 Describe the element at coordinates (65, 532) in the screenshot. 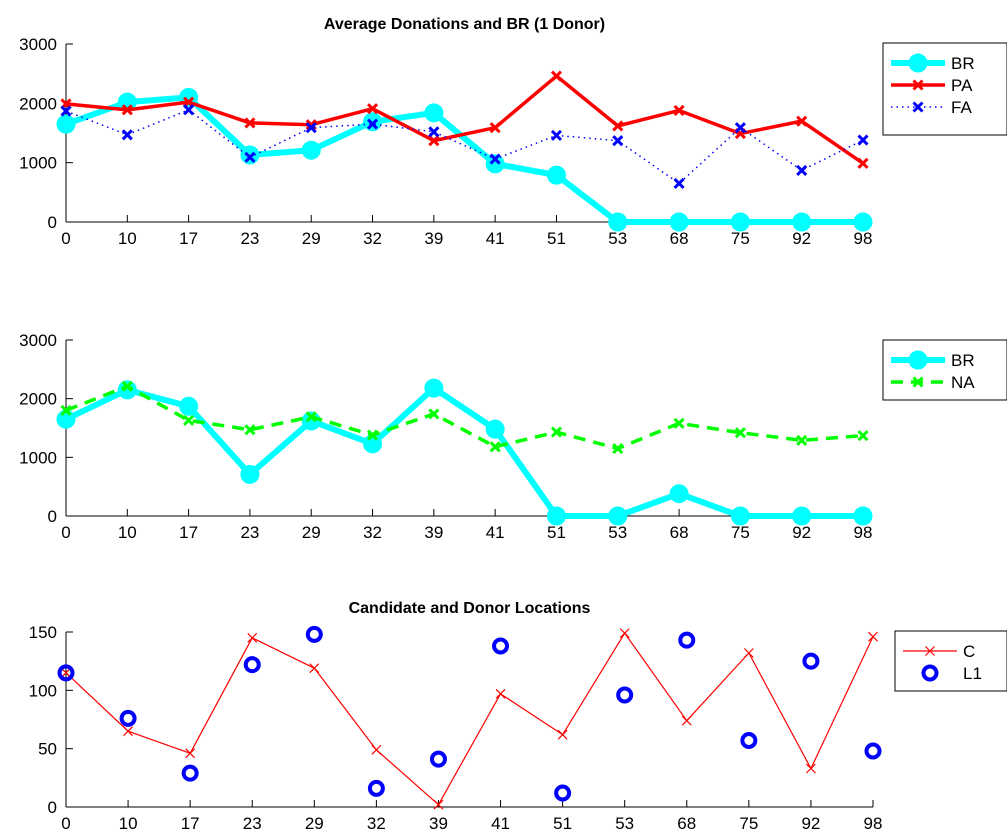

I see `x-tick-label: 0` at that location.